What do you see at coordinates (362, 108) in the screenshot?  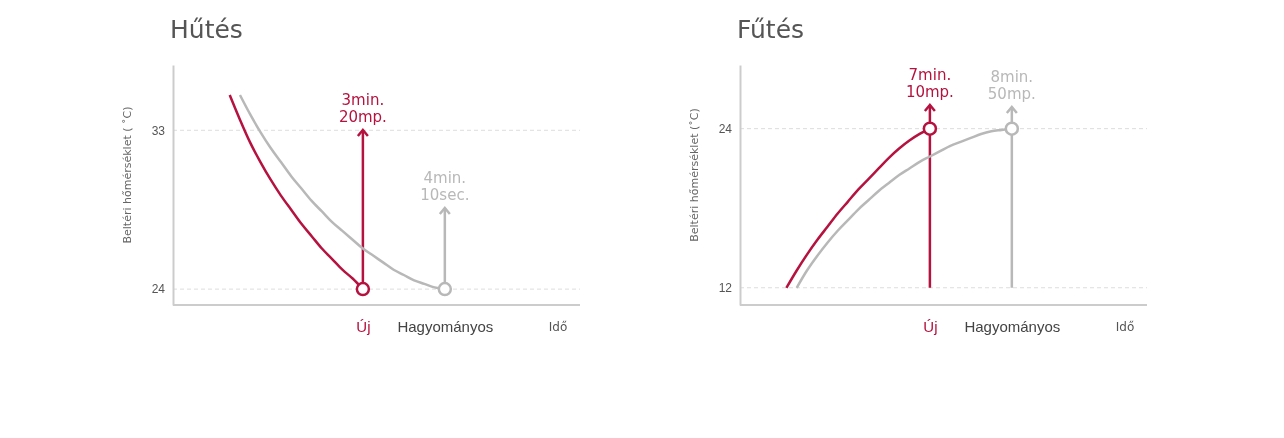 I see `annotation: 3min. 20mp.` at bounding box center [362, 108].